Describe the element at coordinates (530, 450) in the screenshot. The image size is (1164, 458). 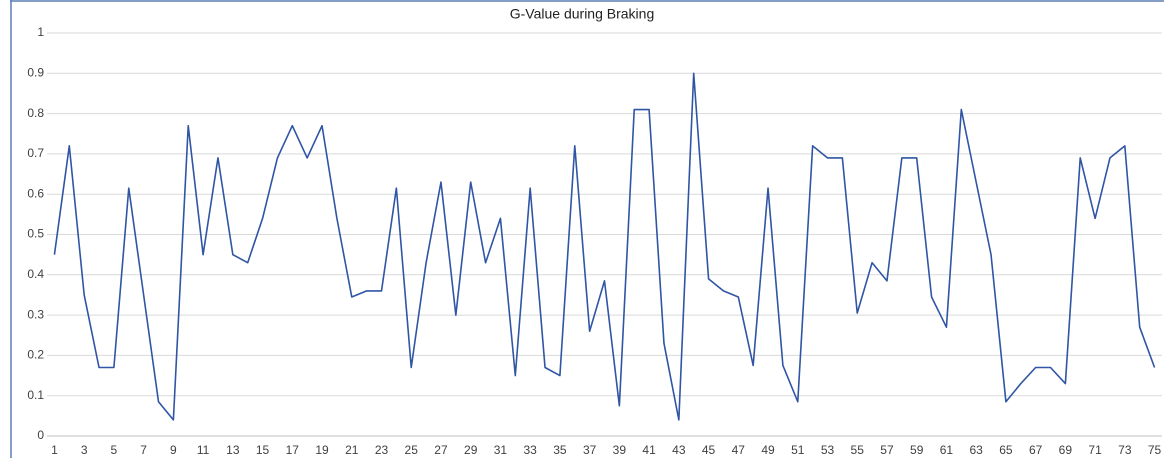
I see `x-tick-label: 33` at that location.